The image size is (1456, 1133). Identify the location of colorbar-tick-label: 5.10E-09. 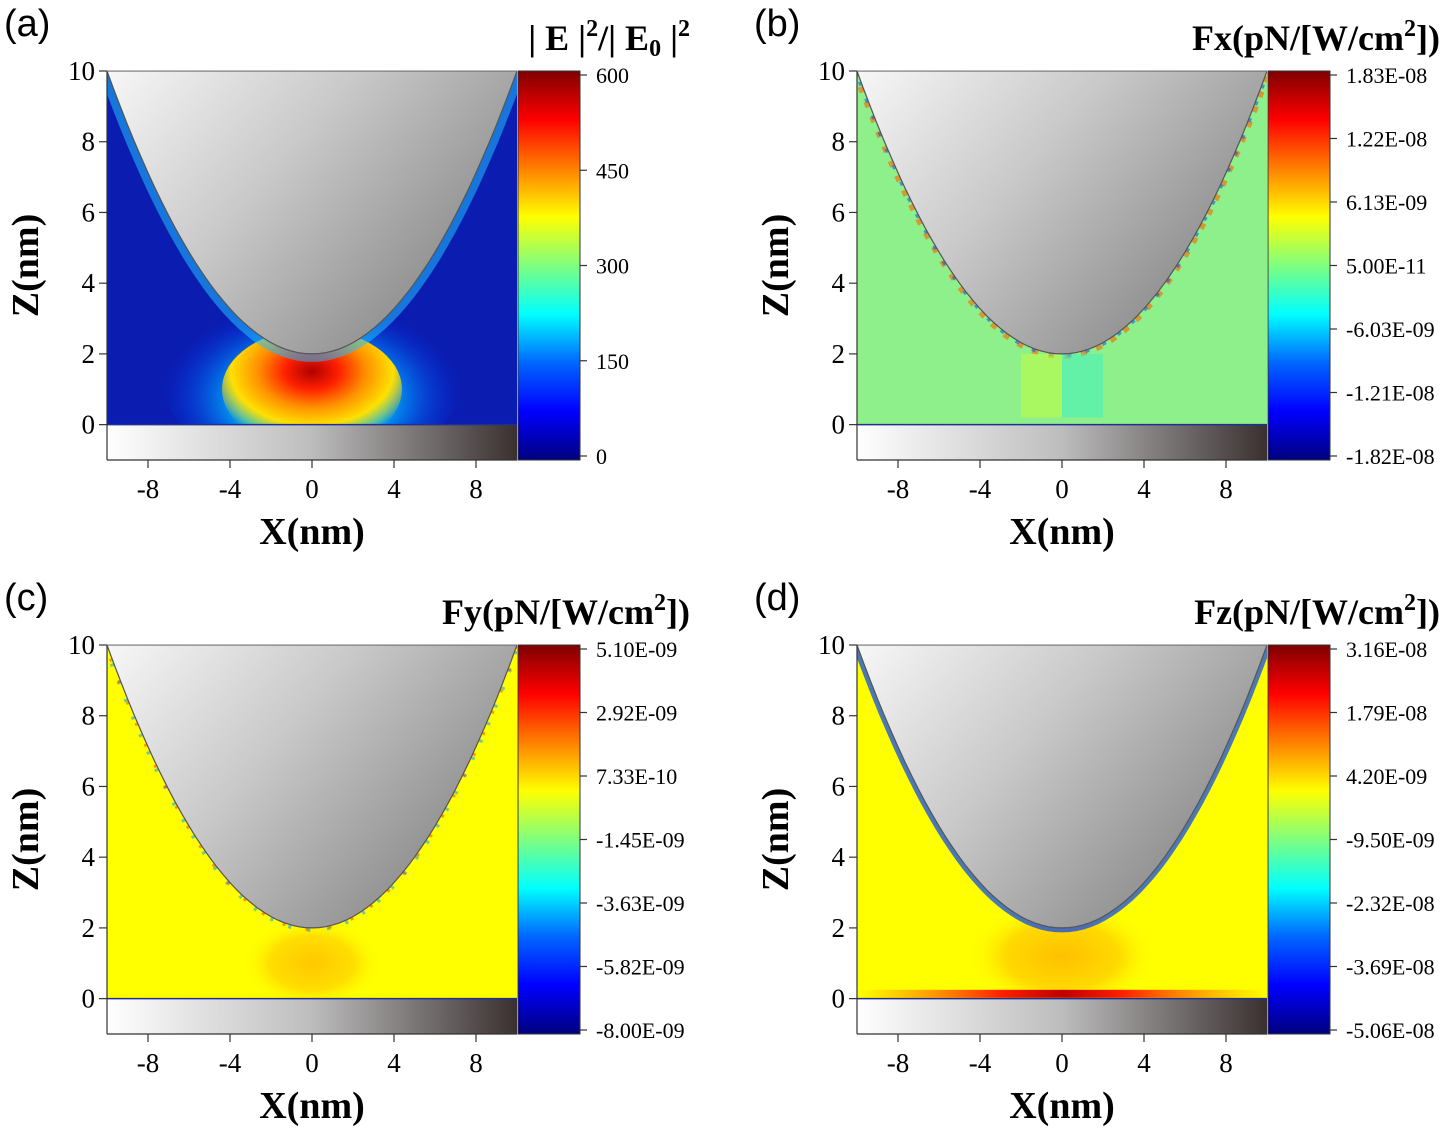
(636, 649).